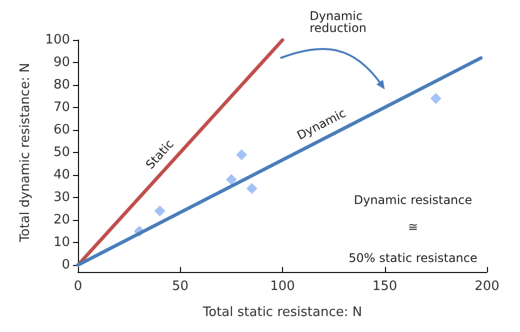  I want to click on y-axis-title: Total dynamic resistance: N, so click(25, 153).